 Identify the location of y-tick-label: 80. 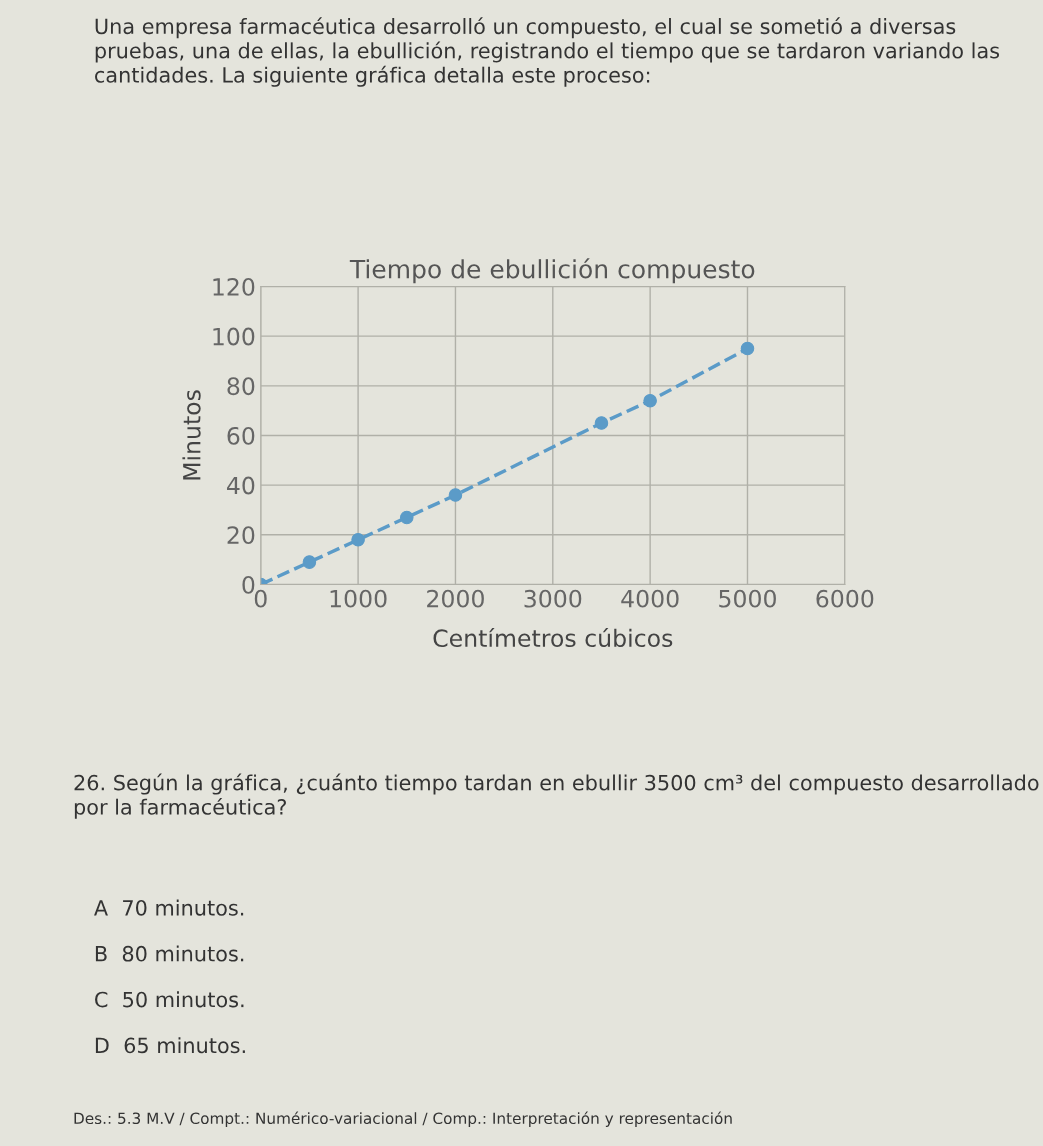
(241, 386).